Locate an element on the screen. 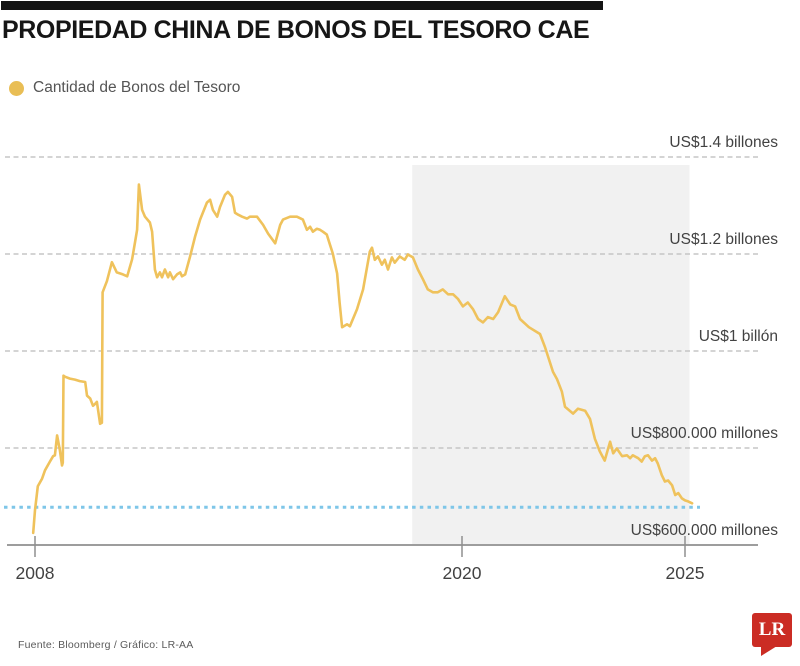 The width and height of the screenshot is (800, 666). lr-logo-text: LR is located at coordinates (772, 629).